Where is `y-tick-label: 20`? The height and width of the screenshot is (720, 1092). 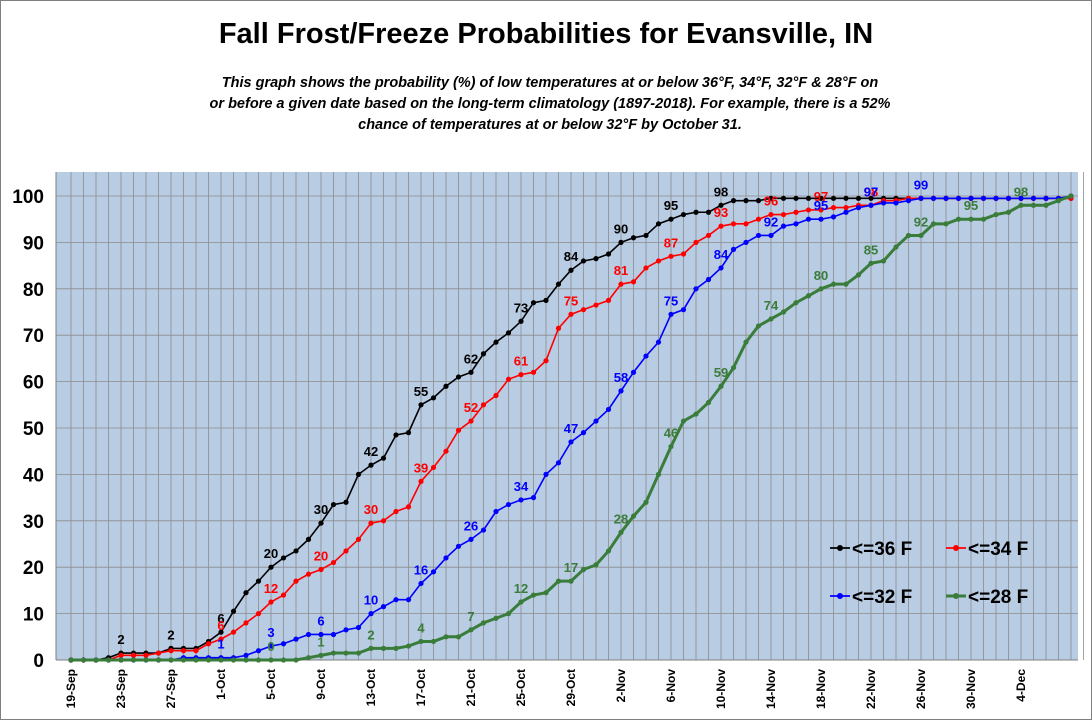 y-tick-label: 20 is located at coordinates (33, 568).